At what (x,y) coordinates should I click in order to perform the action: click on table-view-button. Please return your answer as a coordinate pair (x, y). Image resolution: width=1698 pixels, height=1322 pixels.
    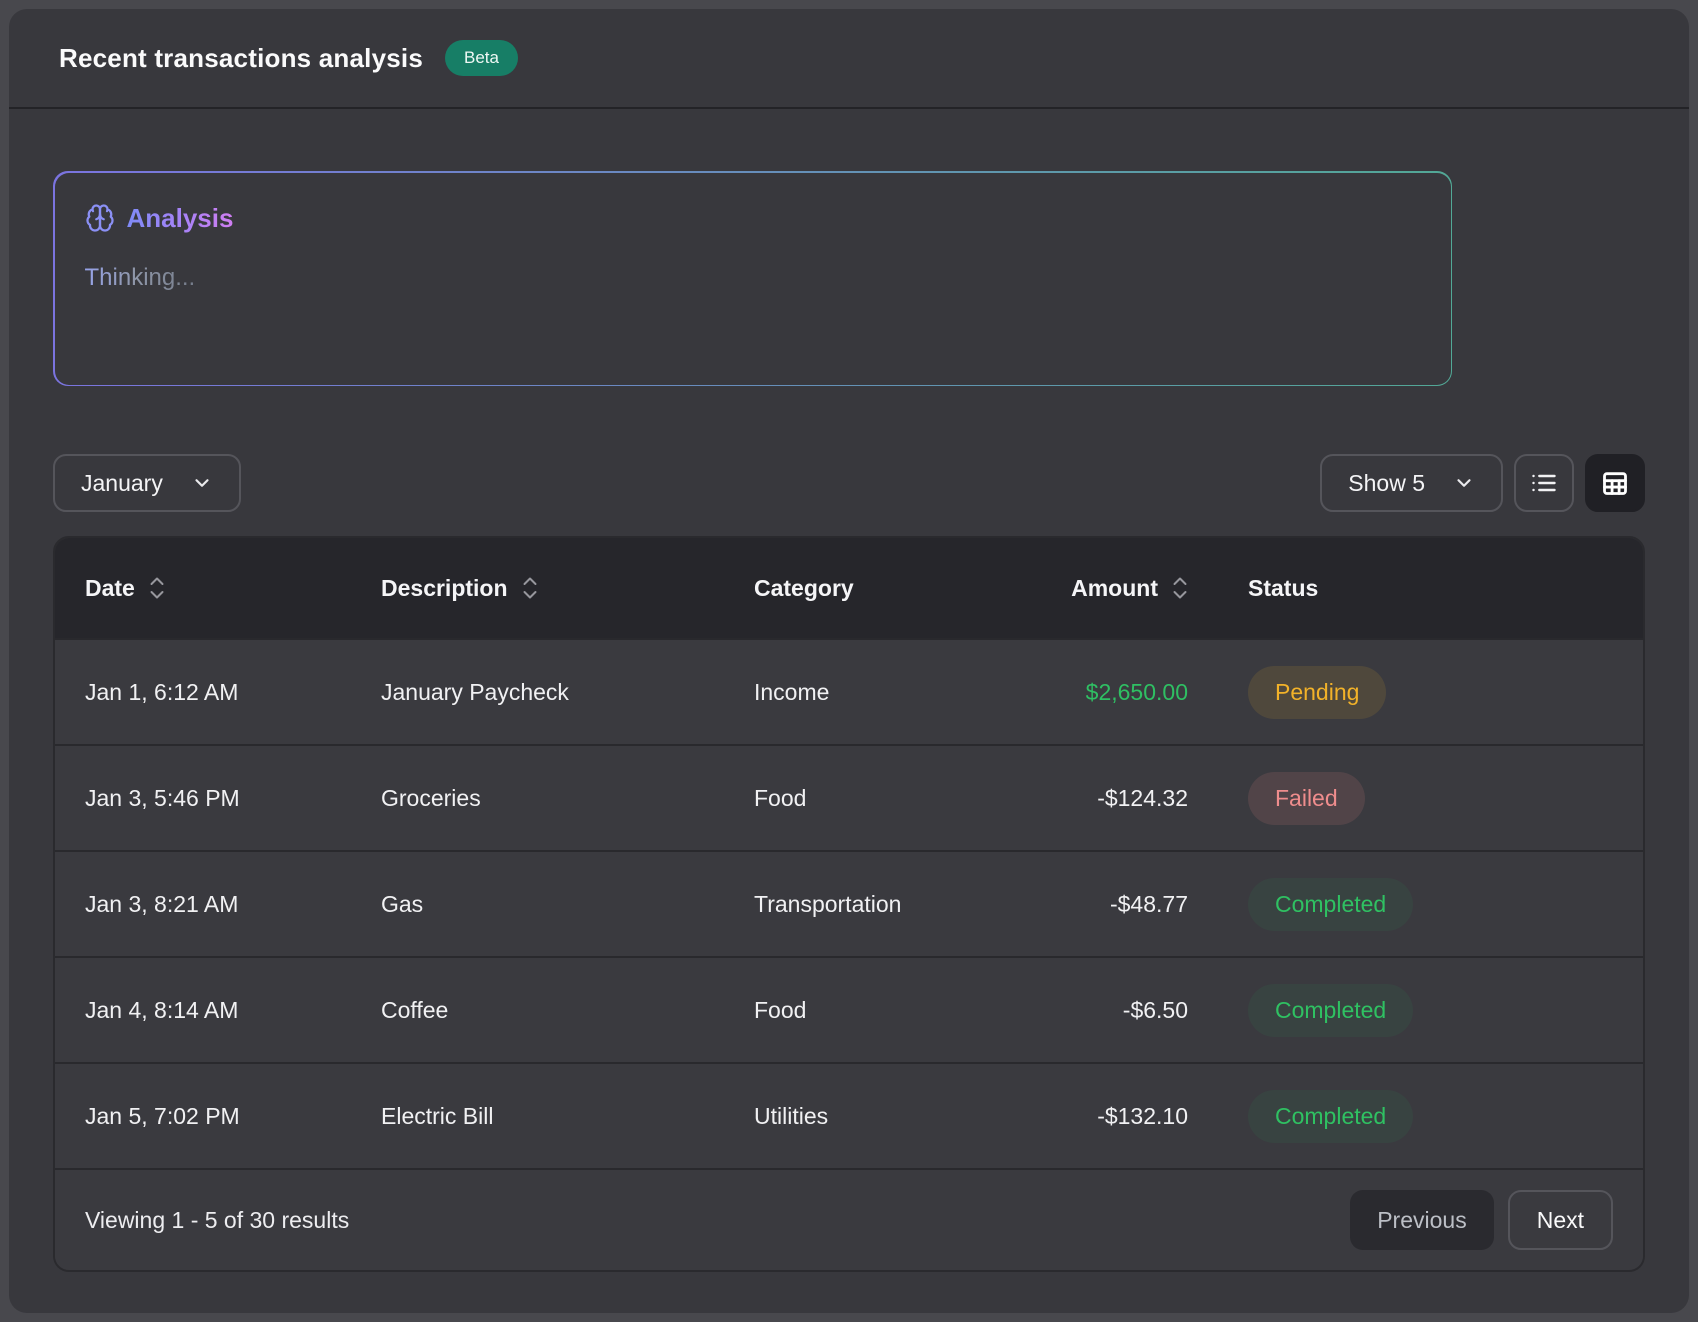
    Looking at the image, I should click on (1615, 483).